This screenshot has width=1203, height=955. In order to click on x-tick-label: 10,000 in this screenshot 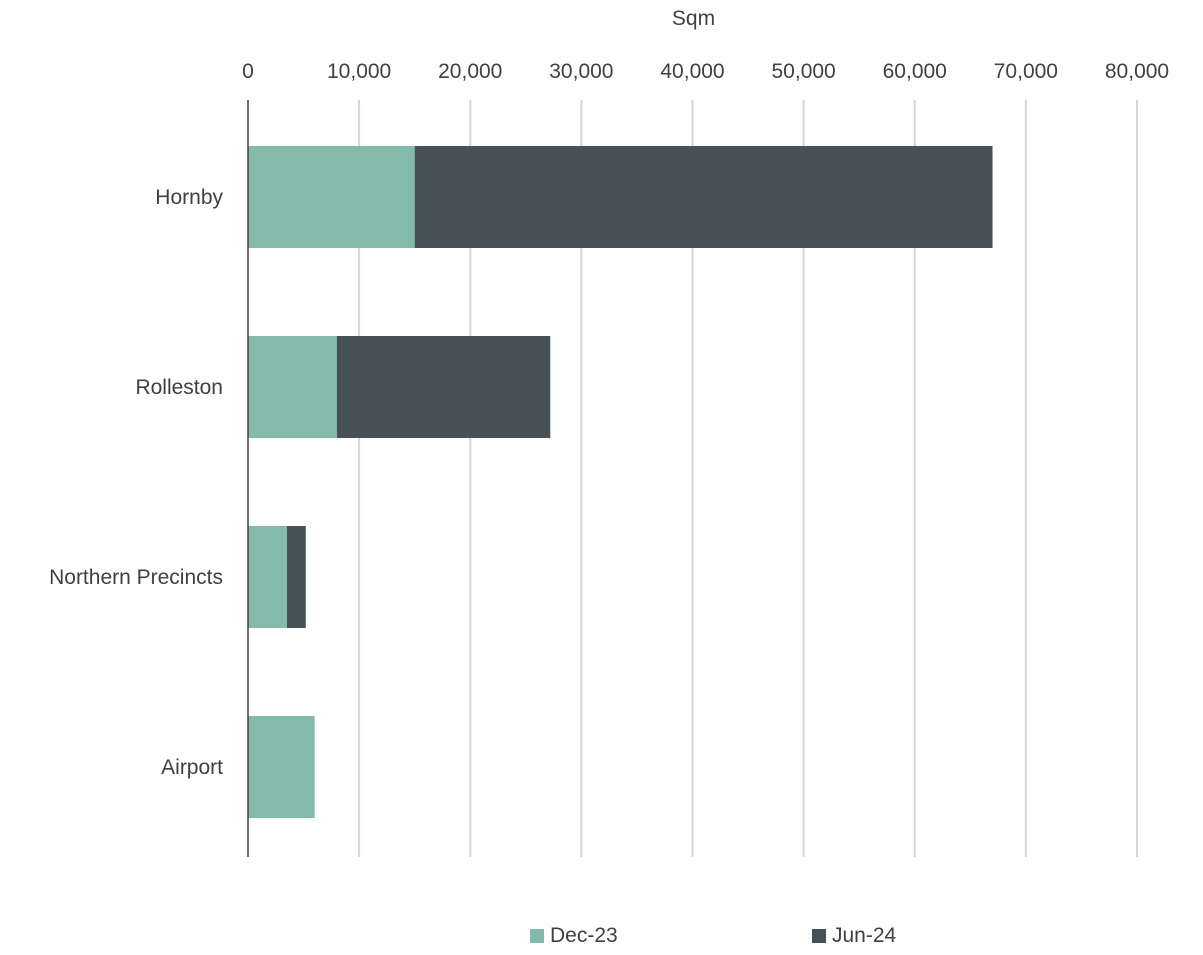, I will do `click(359, 71)`.